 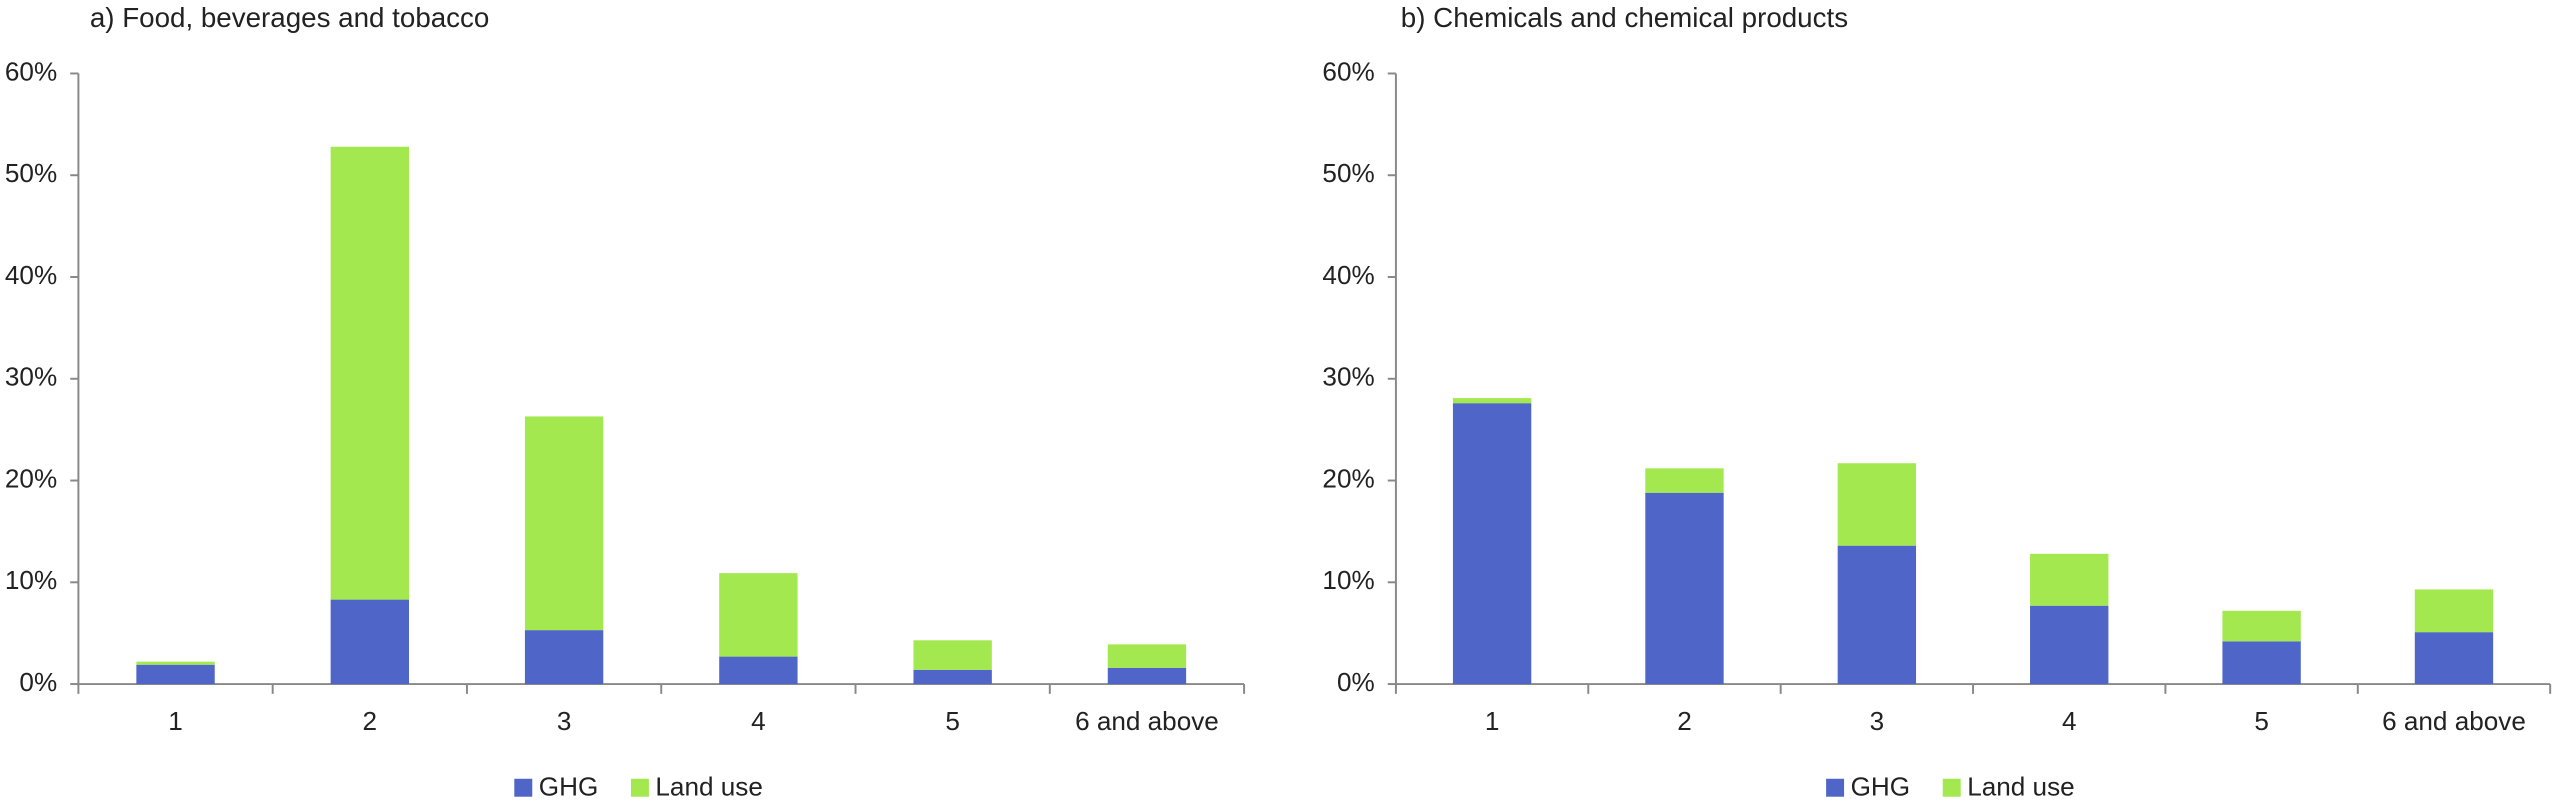 What do you see at coordinates (290, 17) in the screenshot?
I see `chart-title: a) Food, beverages and tobacco` at bounding box center [290, 17].